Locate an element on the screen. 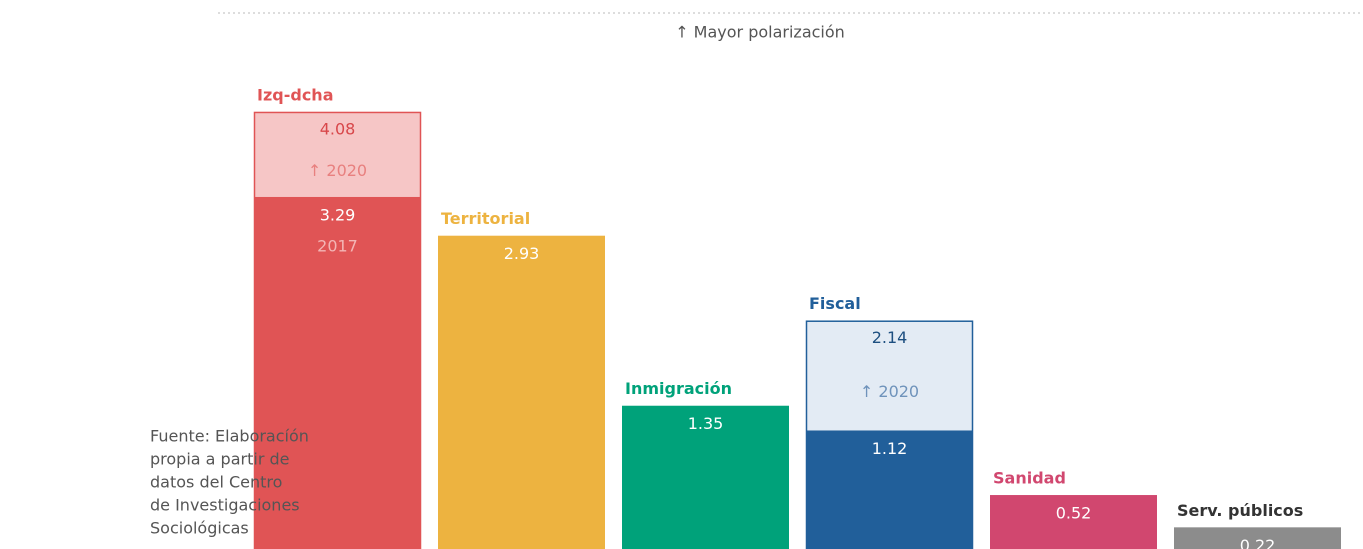 This screenshot has width=1363, height=549. source-line: de Investigaciones is located at coordinates (225, 505).